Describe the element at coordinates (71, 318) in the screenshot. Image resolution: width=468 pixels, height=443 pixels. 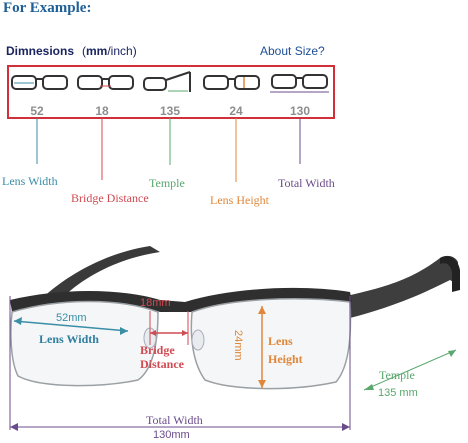
I see `diagram-lens-width-value: 52mm` at that location.